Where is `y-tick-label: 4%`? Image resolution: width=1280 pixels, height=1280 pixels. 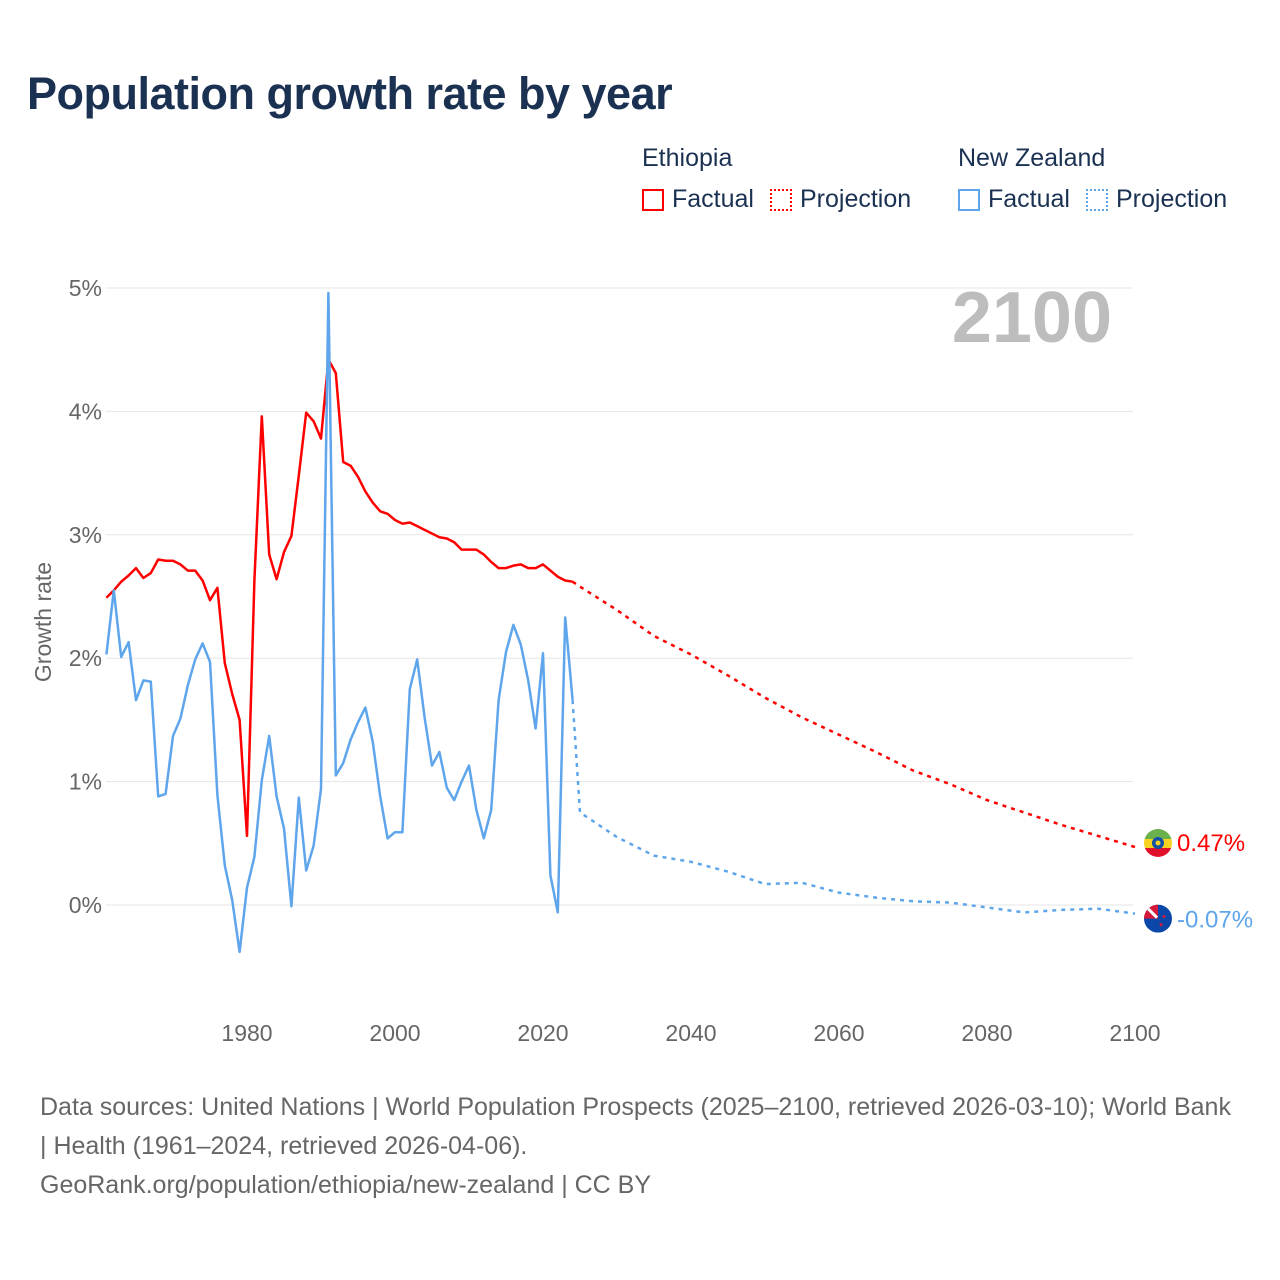 y-tick-label: 4% is located at coordinates (85, 411).